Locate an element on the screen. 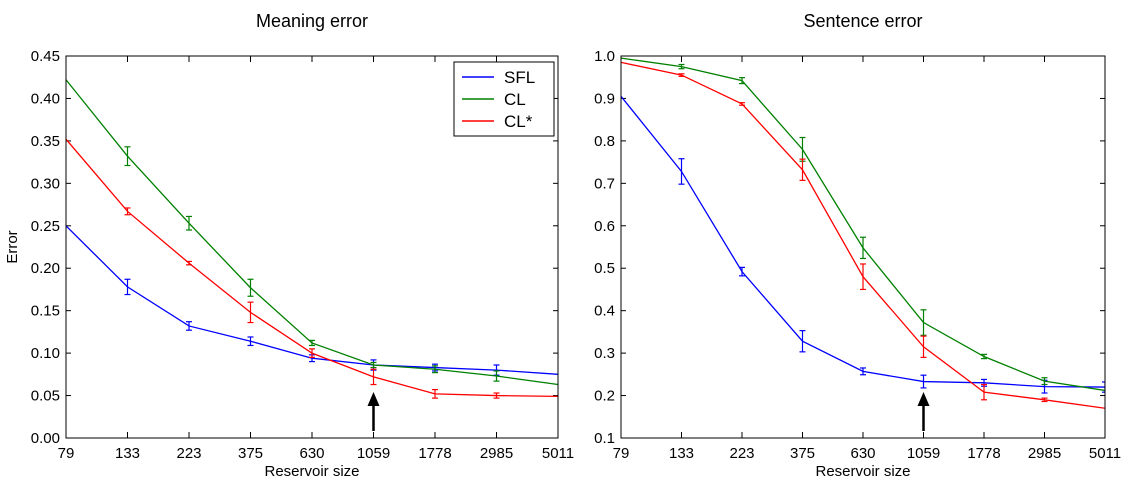 The image size is (1127, 486). y-tick-label: 0.10 is located at coordinates (45, 353).